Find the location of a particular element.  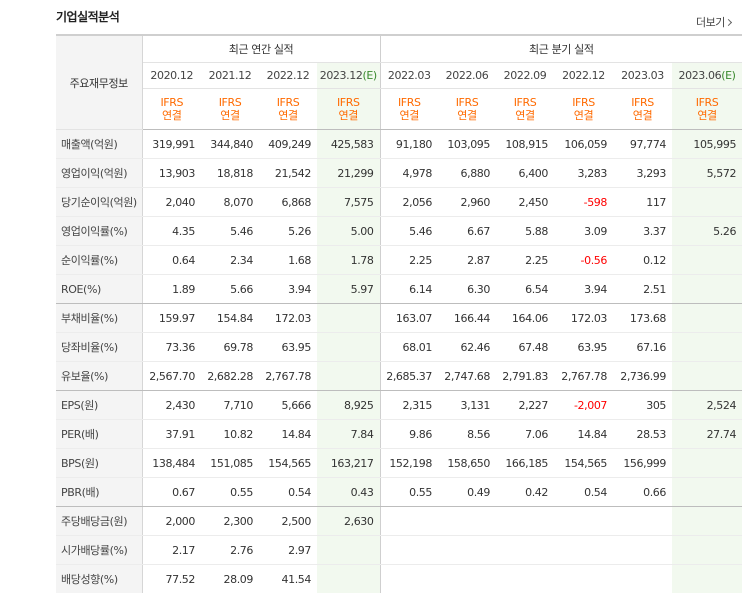

table-cell: 0.54 is located at coordinates (584, 492).